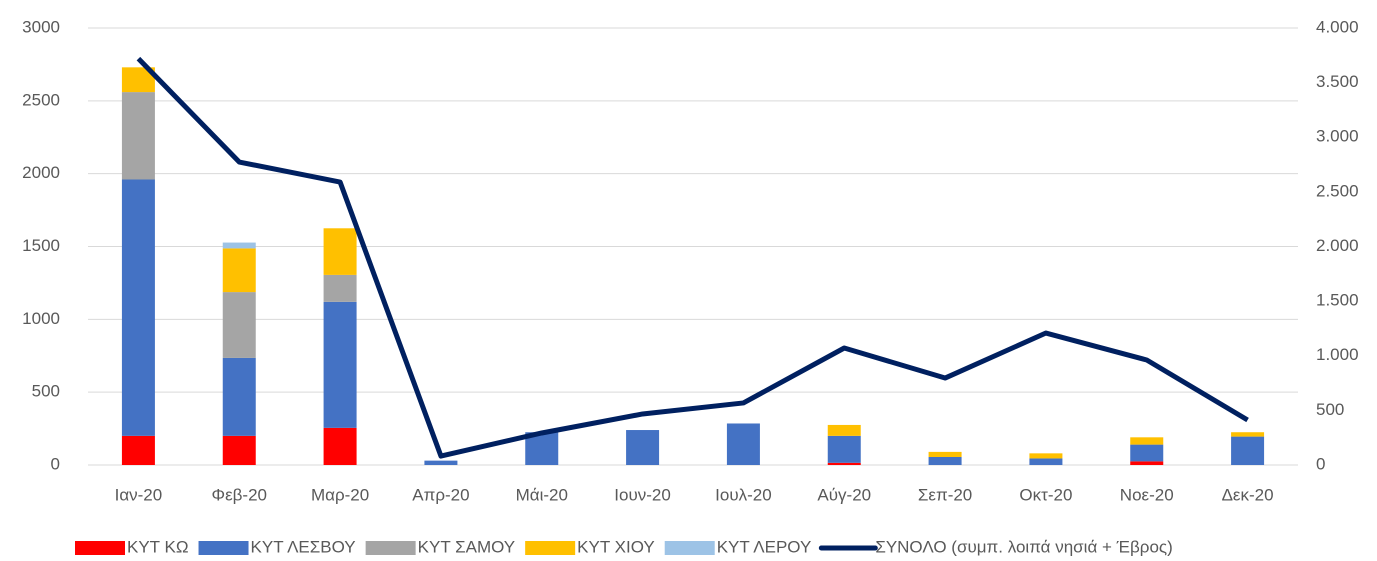  What do you see at coordinates (1337, 354) in the screenshot?
I see `y2-tick-label: 1.000` at bounding box center [1337, 354].